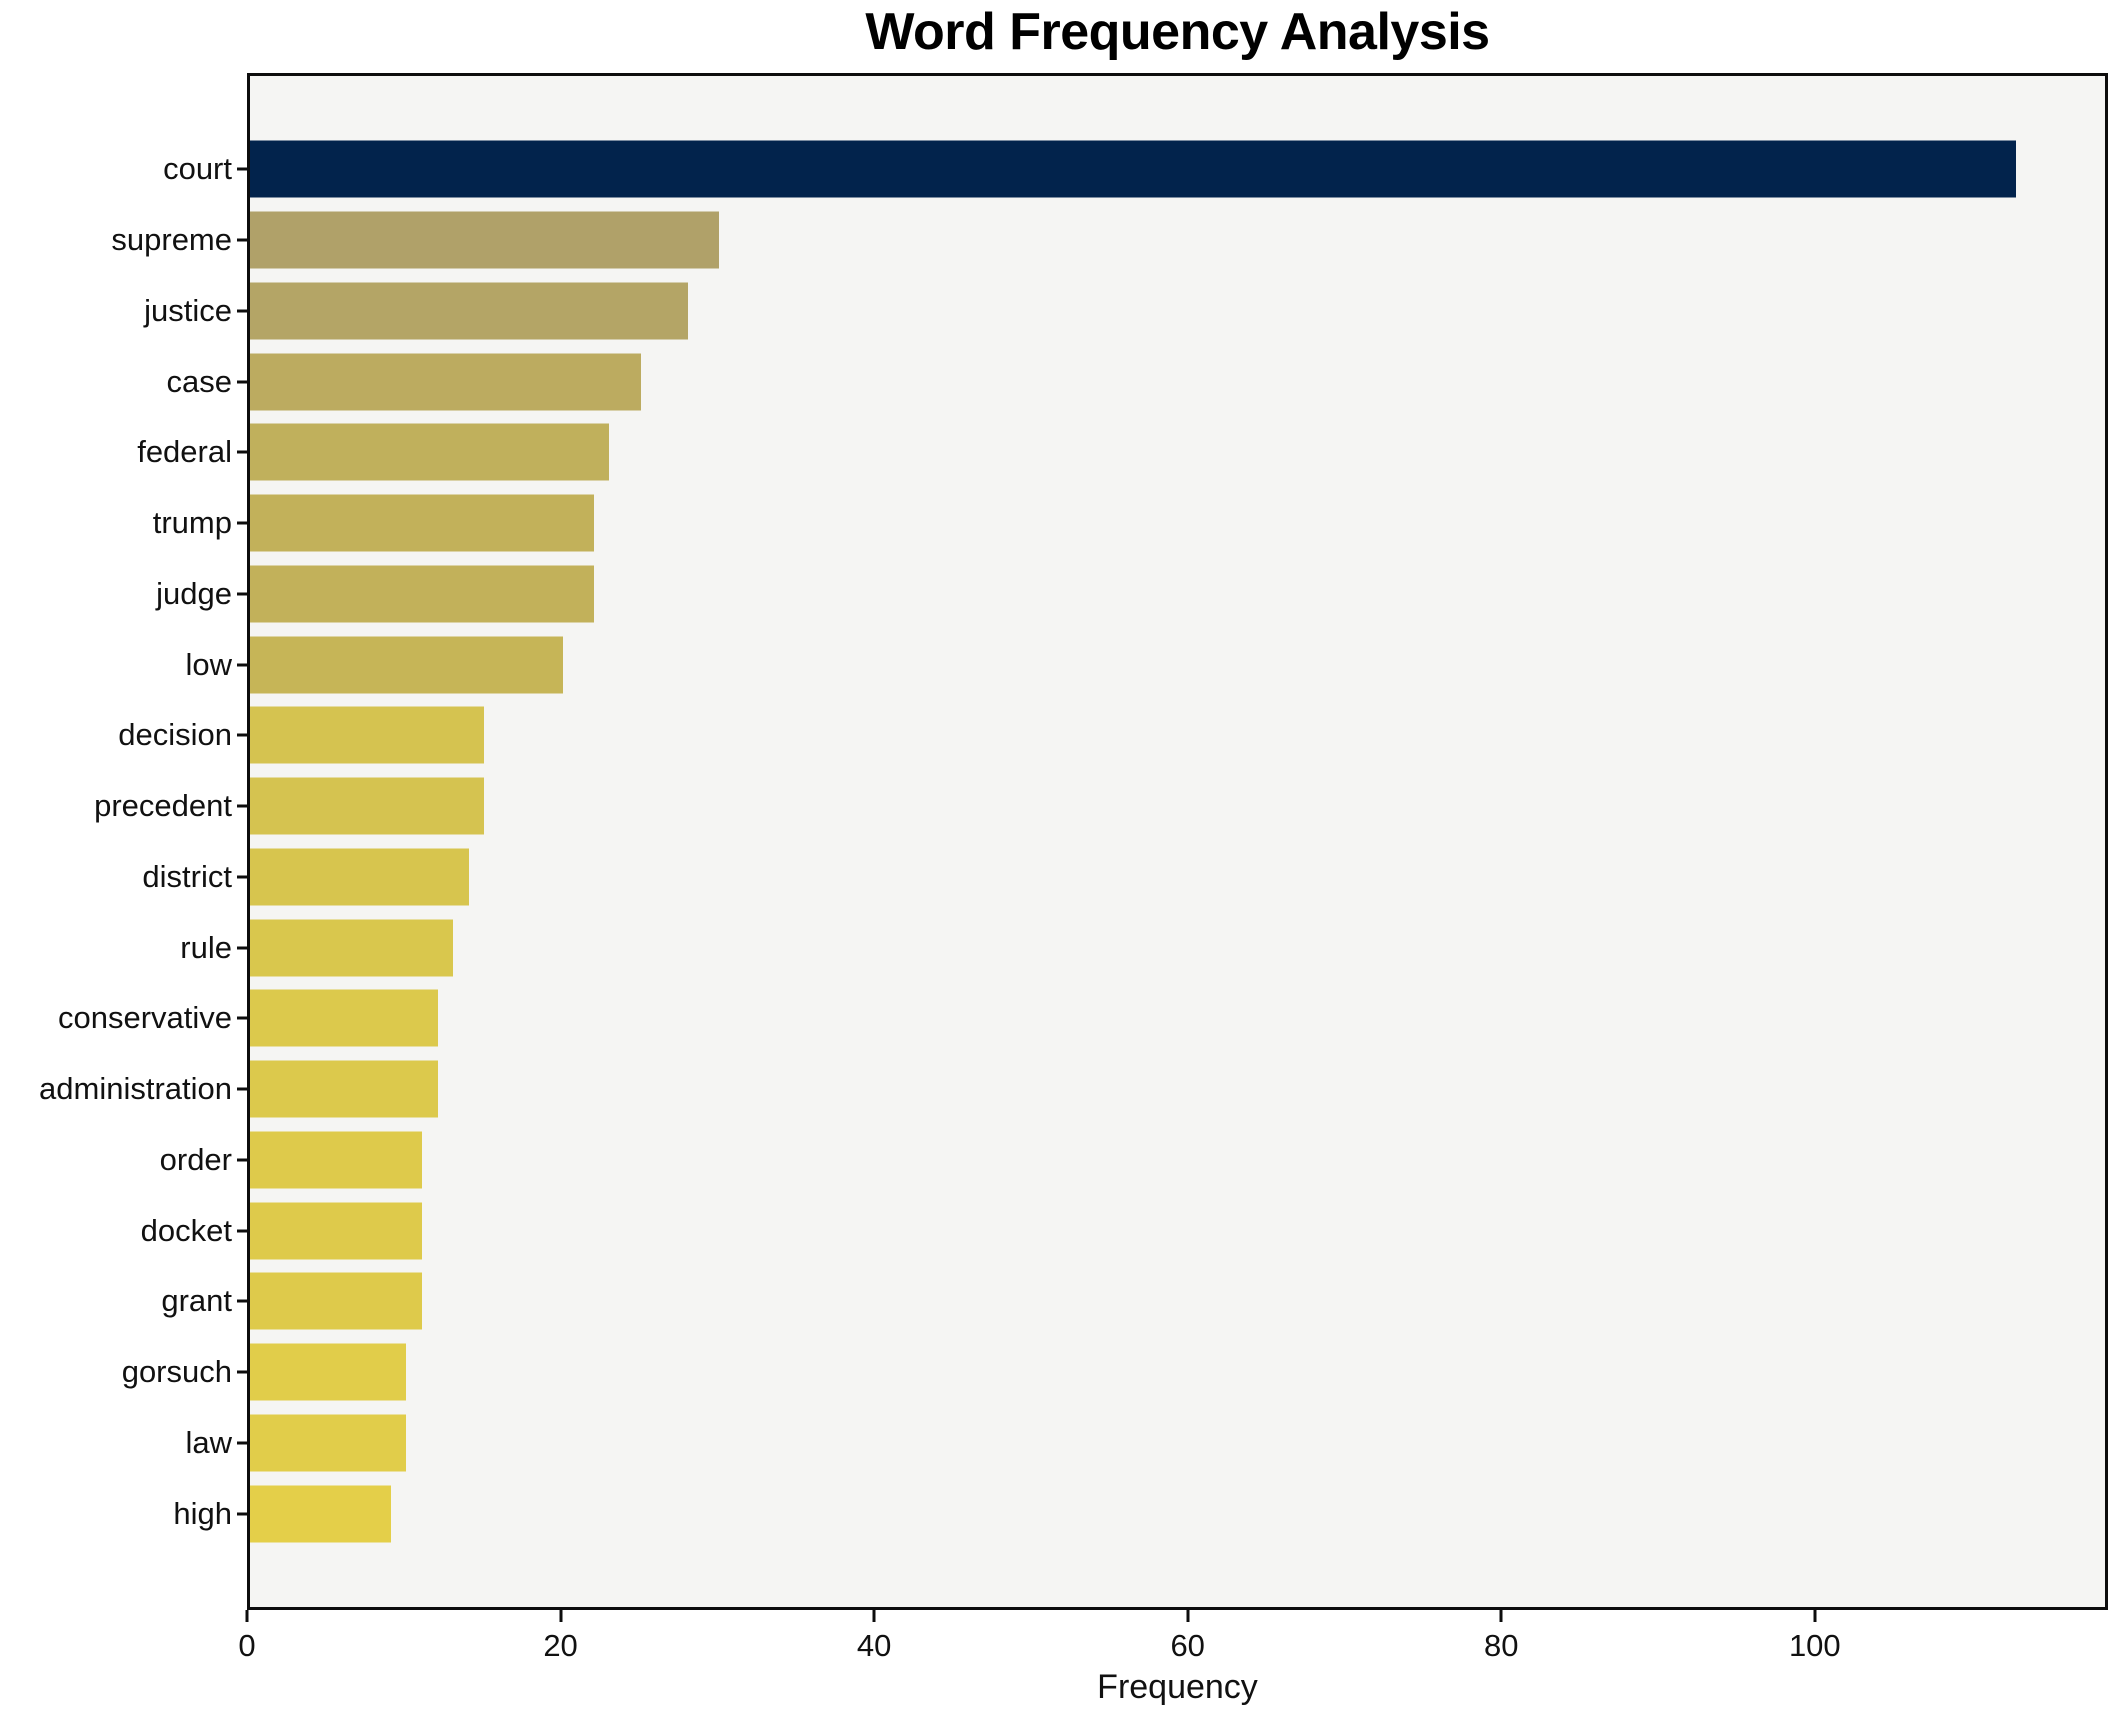 The image size is (2126, 1722). What do you see at coordinates (1501, 1645) in the screenshot?
I see `x-tick-label: 80` at bounding box center [1501, 1645].